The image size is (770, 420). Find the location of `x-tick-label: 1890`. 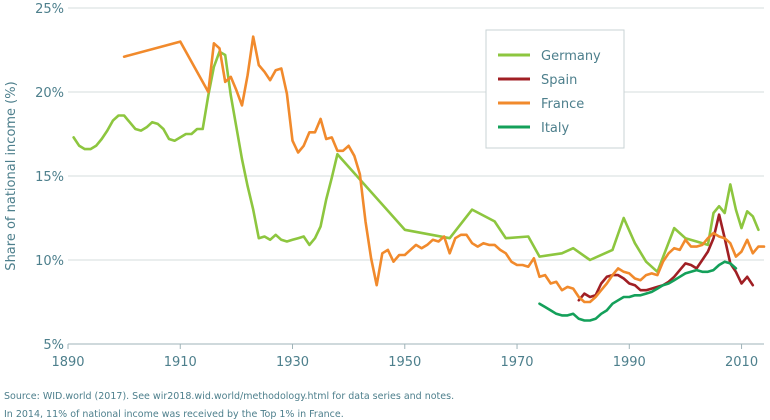

x-tick-label: 1890 is located at coordinates (67, 362).